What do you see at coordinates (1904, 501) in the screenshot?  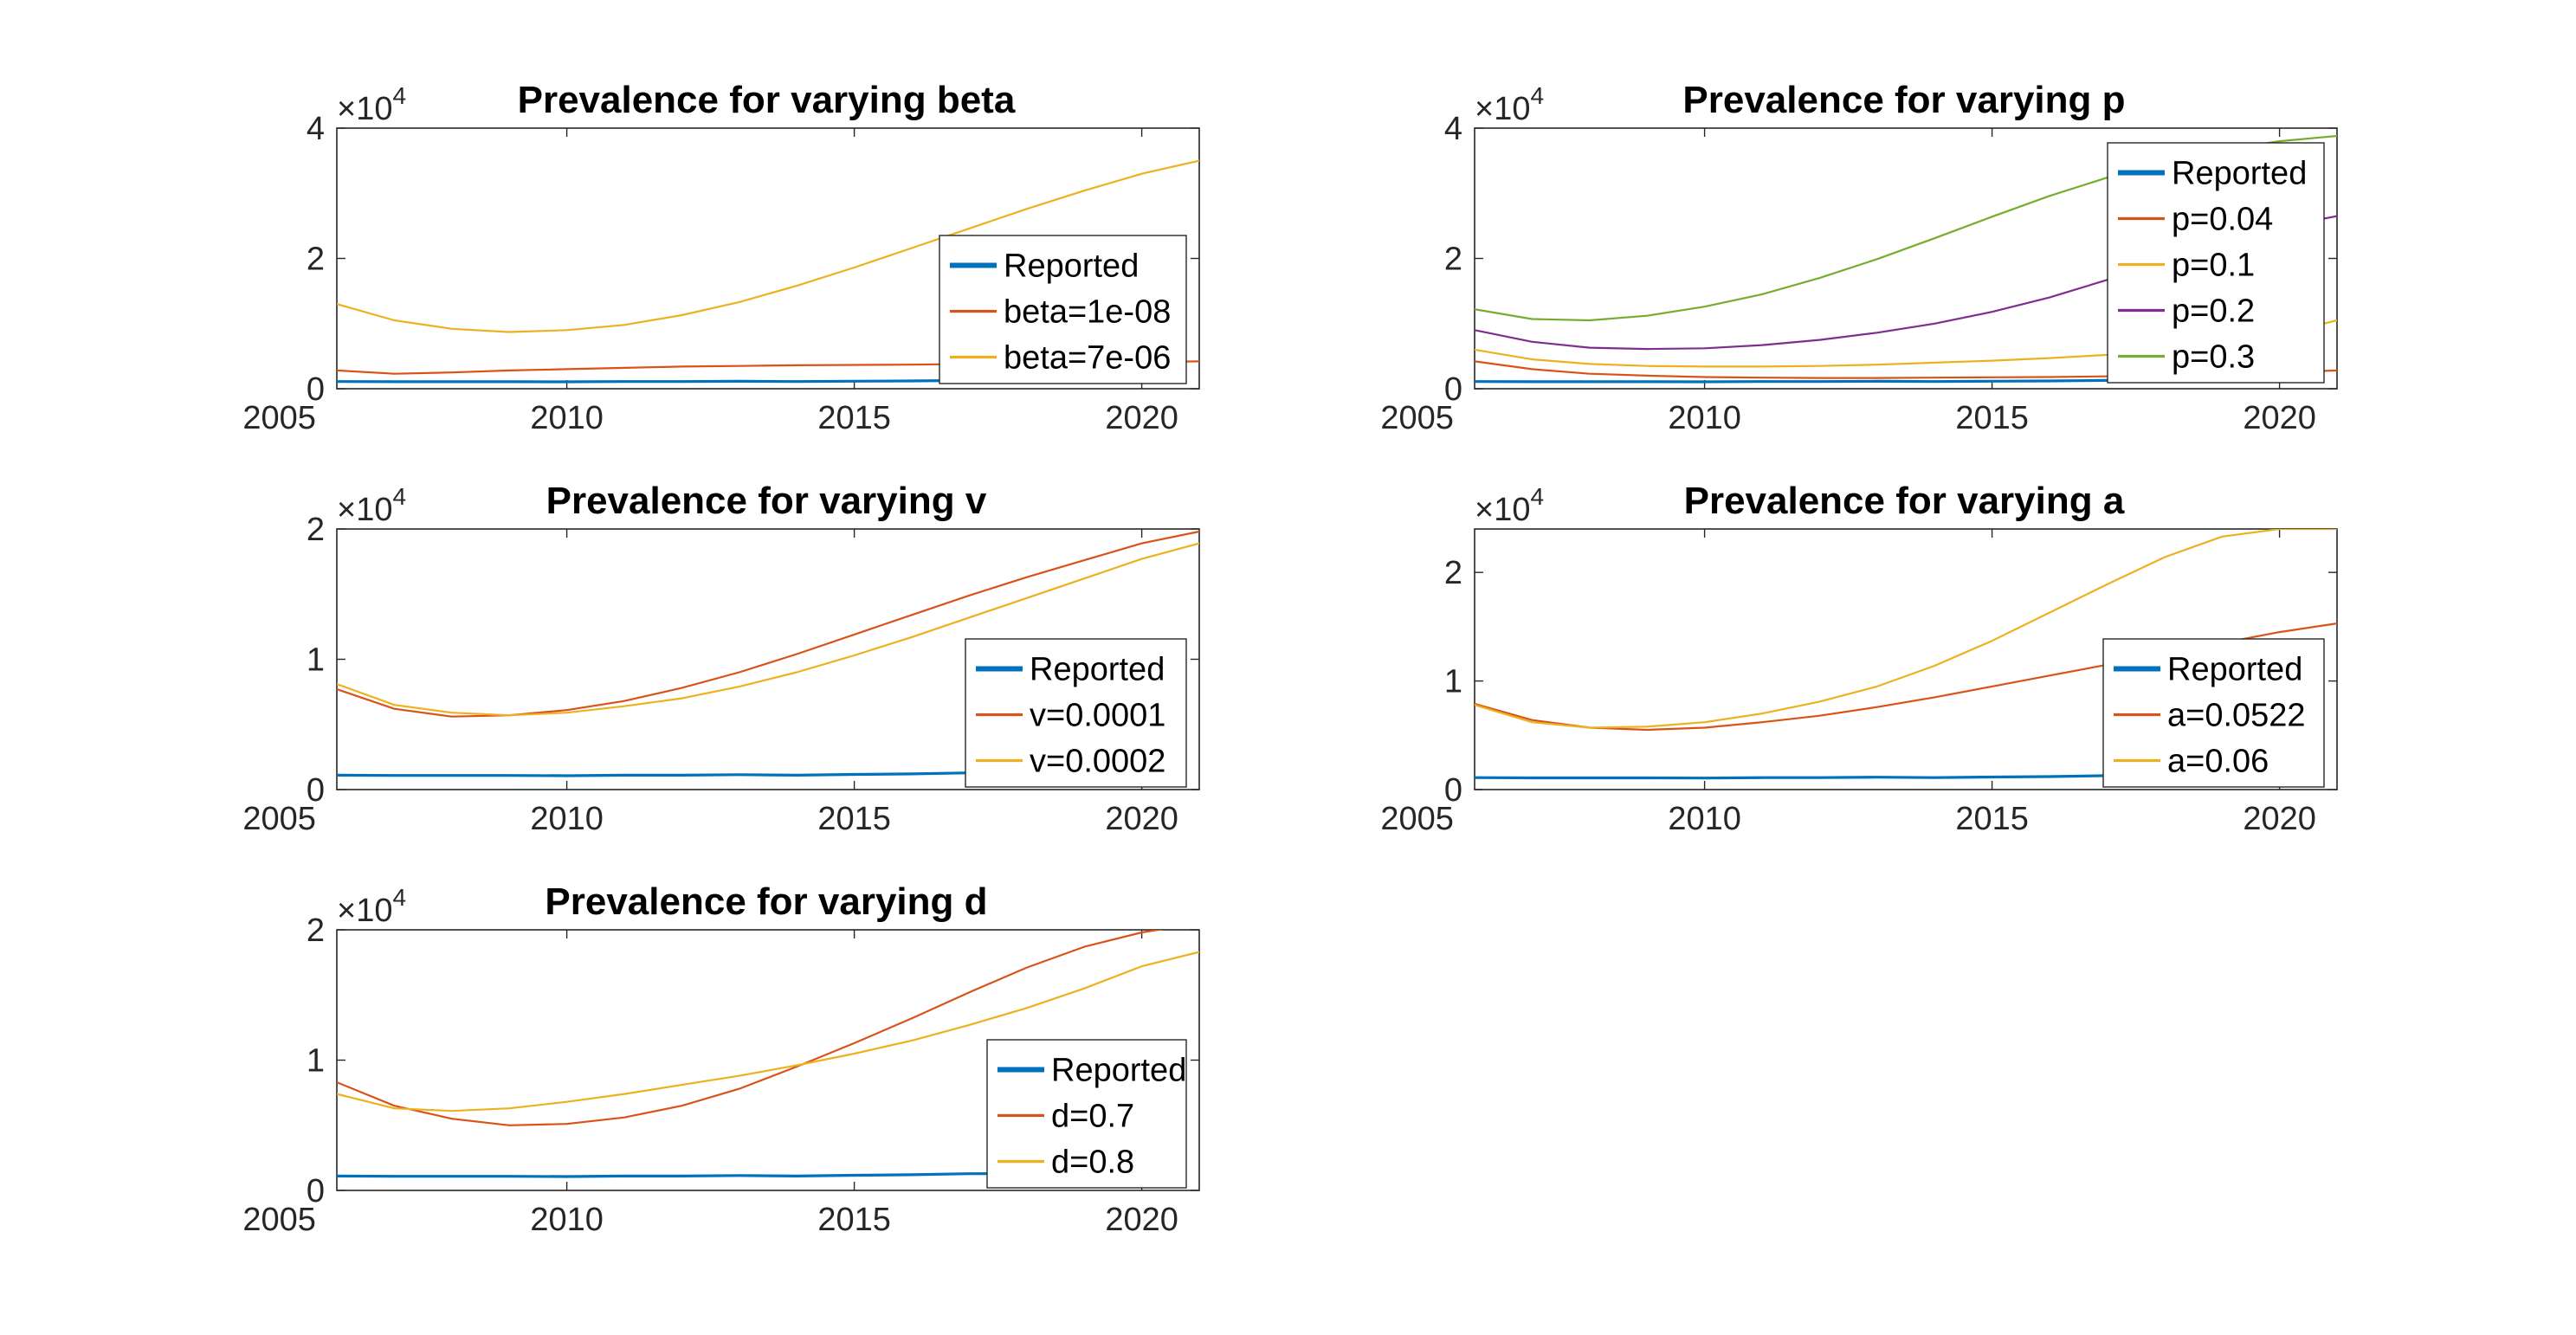 I see `chart-title: Prevalence for varying a` at bounding box center [1904, 501].